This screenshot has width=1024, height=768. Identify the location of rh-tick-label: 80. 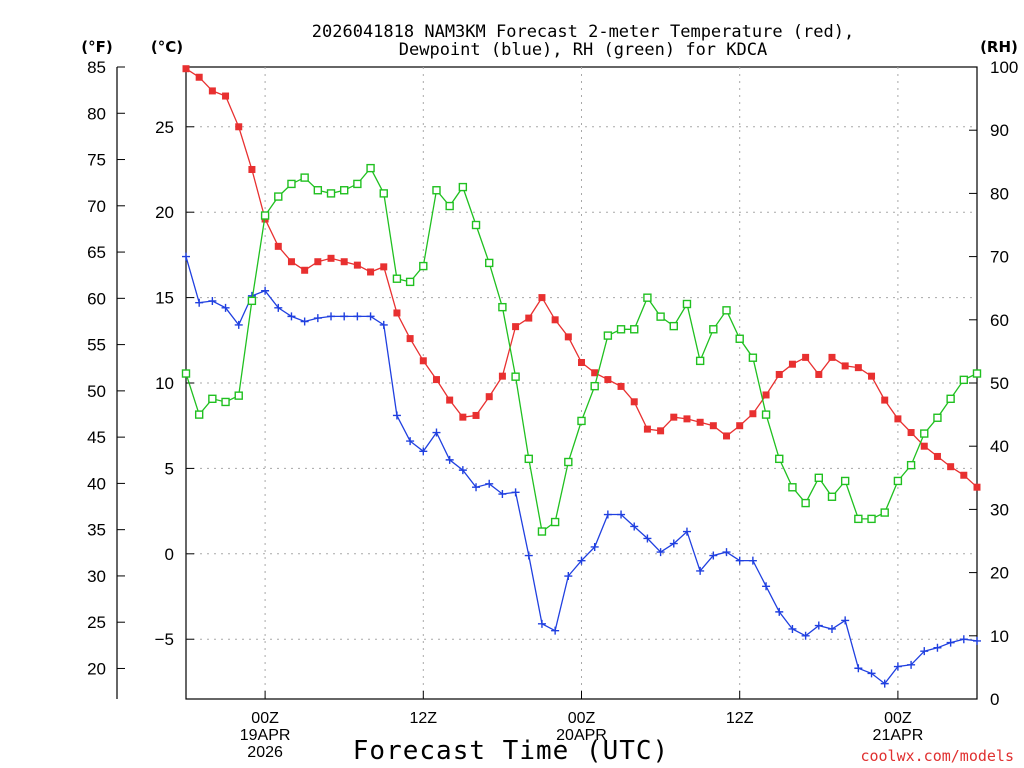
(999, 193).